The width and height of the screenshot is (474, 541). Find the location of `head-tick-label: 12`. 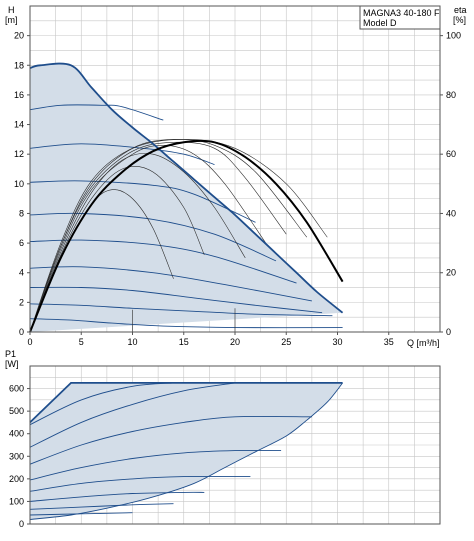

head-tick-label: 12 is located at coordinates (19, 154).